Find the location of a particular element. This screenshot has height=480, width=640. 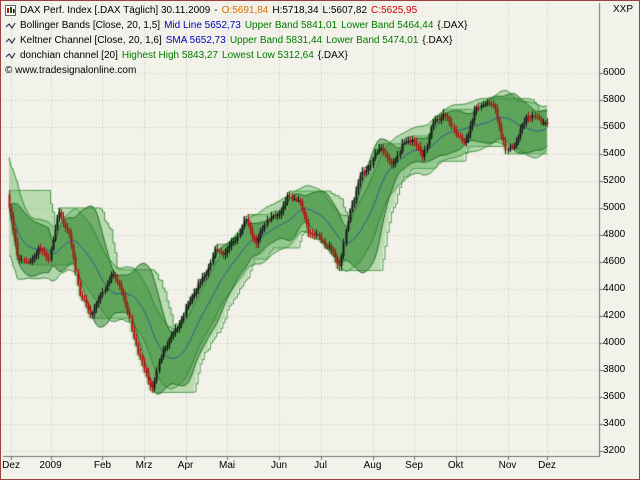

bollinger-symbol-suffix: {.DAX} is located at coordinates (452, 25).